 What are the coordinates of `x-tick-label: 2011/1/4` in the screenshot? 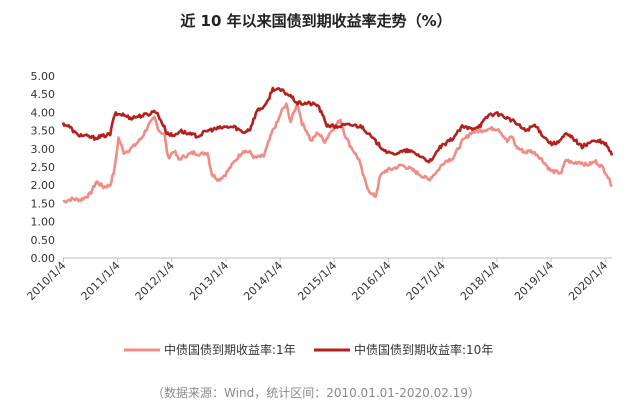 It's located at (101, 281).